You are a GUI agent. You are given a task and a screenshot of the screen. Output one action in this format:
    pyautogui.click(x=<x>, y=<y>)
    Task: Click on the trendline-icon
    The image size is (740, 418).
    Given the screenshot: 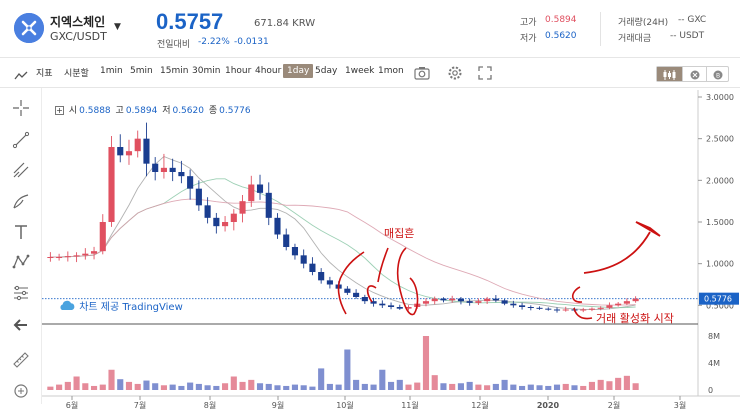 What is the action you would take?
    pyautogui.click(x=21, y=140)
    